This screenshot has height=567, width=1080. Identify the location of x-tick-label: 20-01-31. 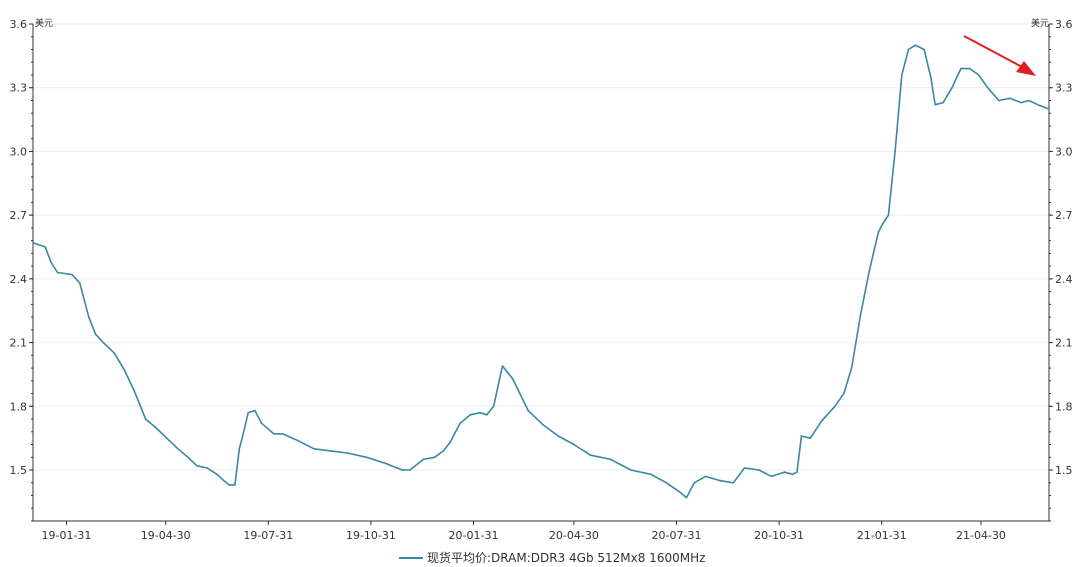
(474, 535).